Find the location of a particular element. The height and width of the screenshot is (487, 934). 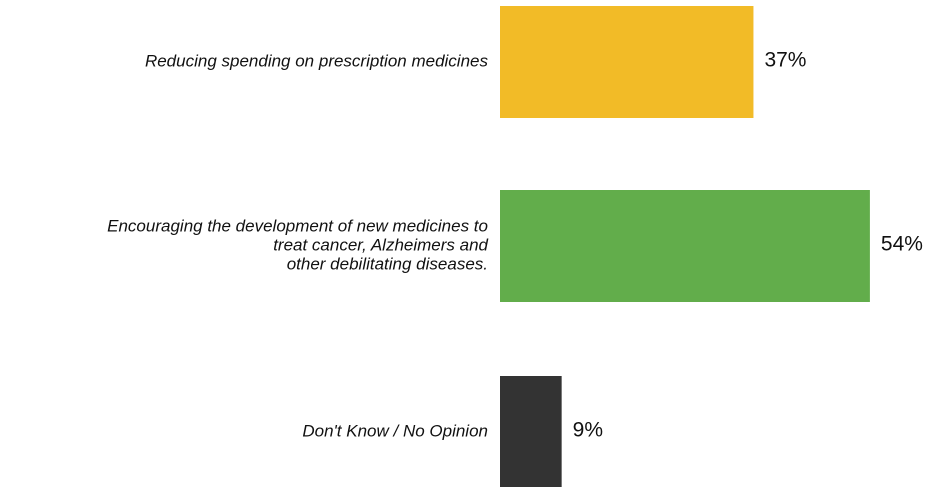

value-label-0: 37% is located at coordinates (785, 60).